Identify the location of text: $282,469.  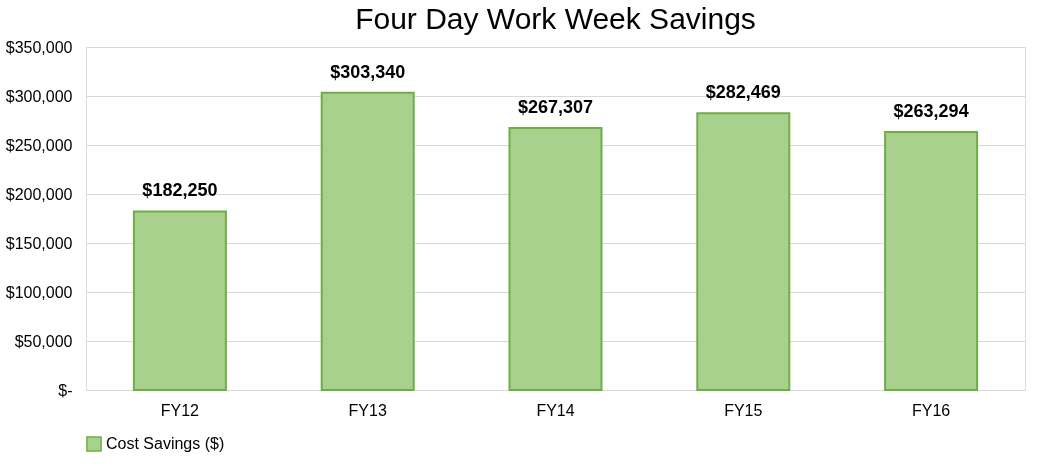
(743, 92).